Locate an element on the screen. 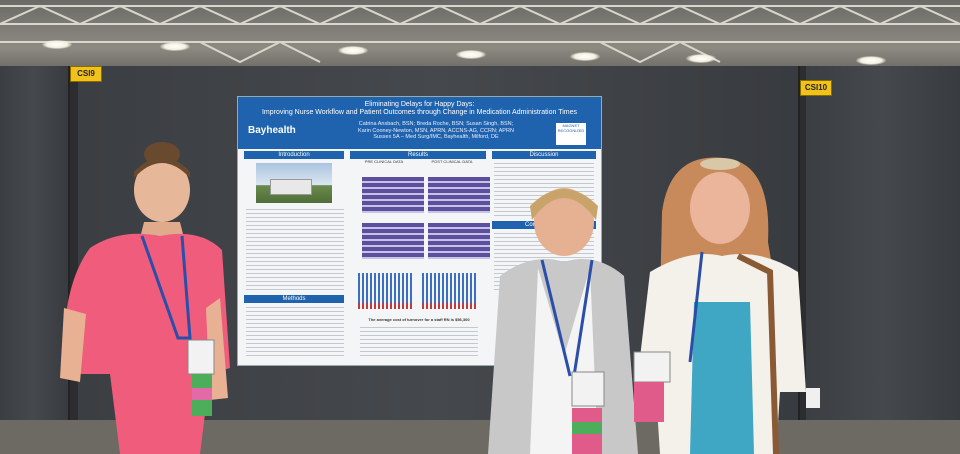  section-discussion: Discussion is located at coordinates (544, 155).